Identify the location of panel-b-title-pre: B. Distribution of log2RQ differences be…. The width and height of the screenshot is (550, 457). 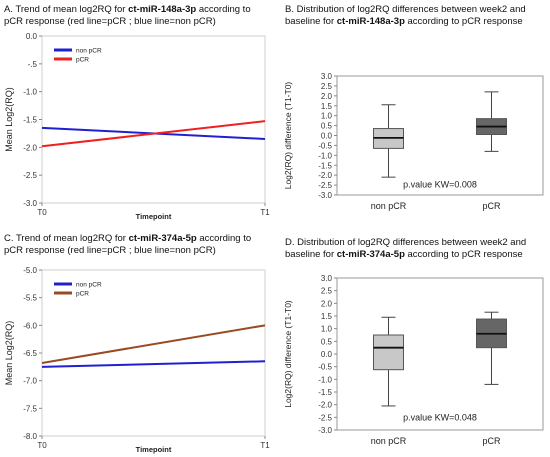
(405, 15).